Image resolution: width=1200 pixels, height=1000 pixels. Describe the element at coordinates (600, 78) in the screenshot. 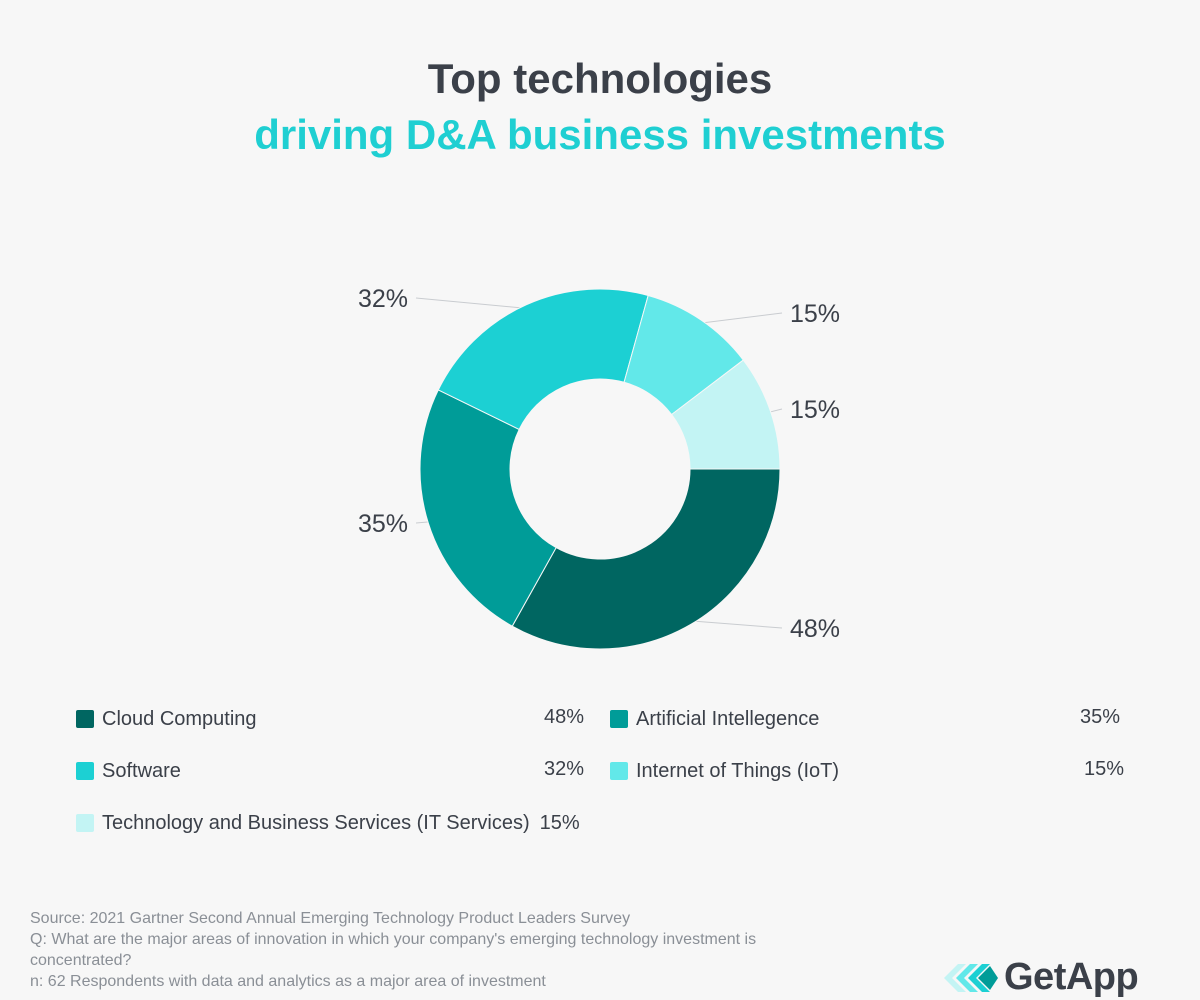

I see `title-line-1: Top technologies` at that location.